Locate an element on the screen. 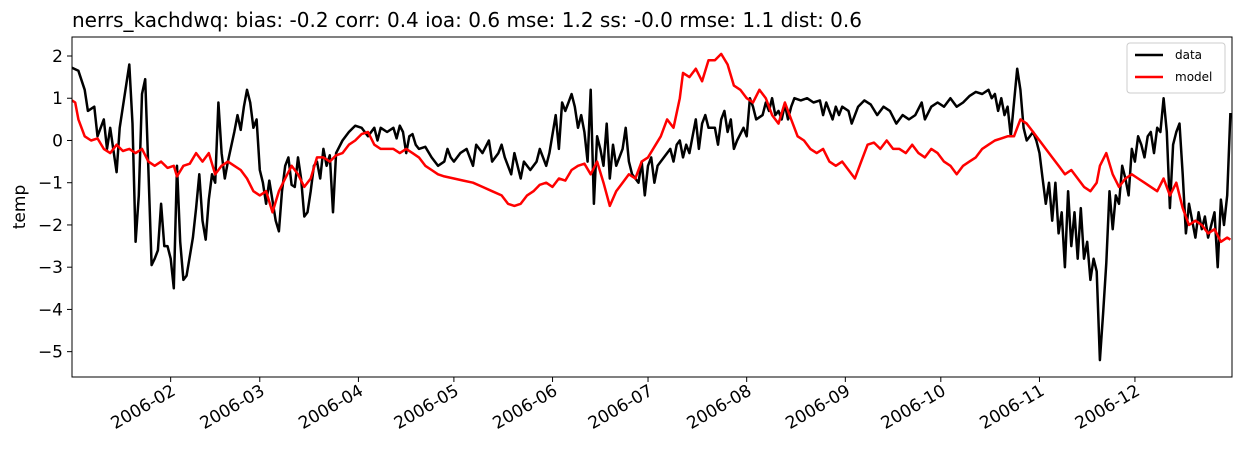 The height and width of the screenshot is (457, 1245). y-tick-label: −1 is located at coordinates (50, 184).